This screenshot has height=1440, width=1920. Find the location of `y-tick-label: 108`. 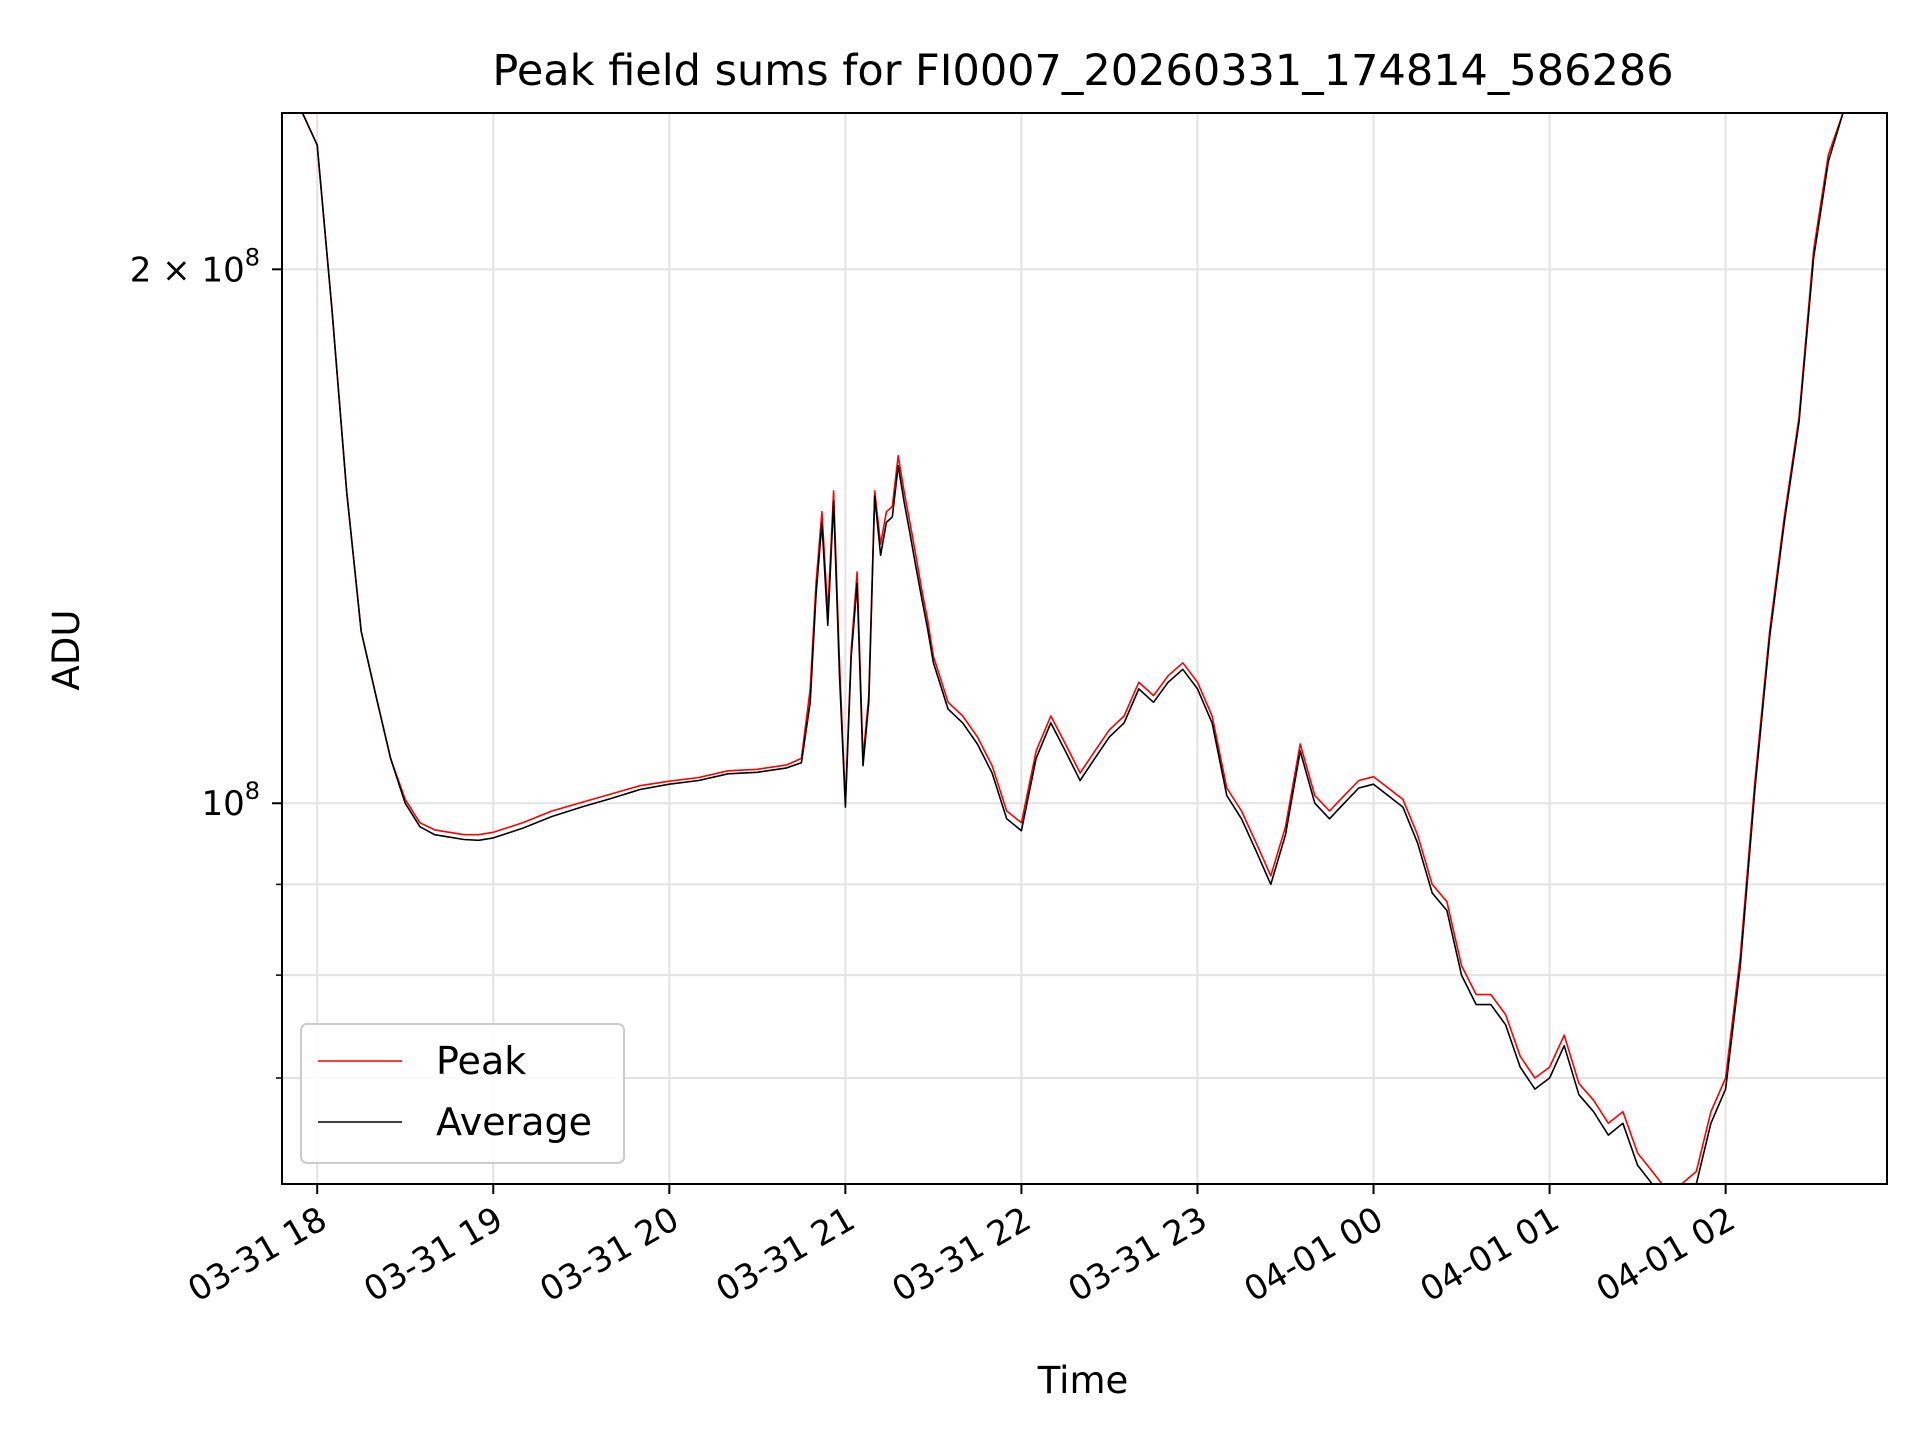

y-tick-label: 108 is located at coordinates (230, 800).